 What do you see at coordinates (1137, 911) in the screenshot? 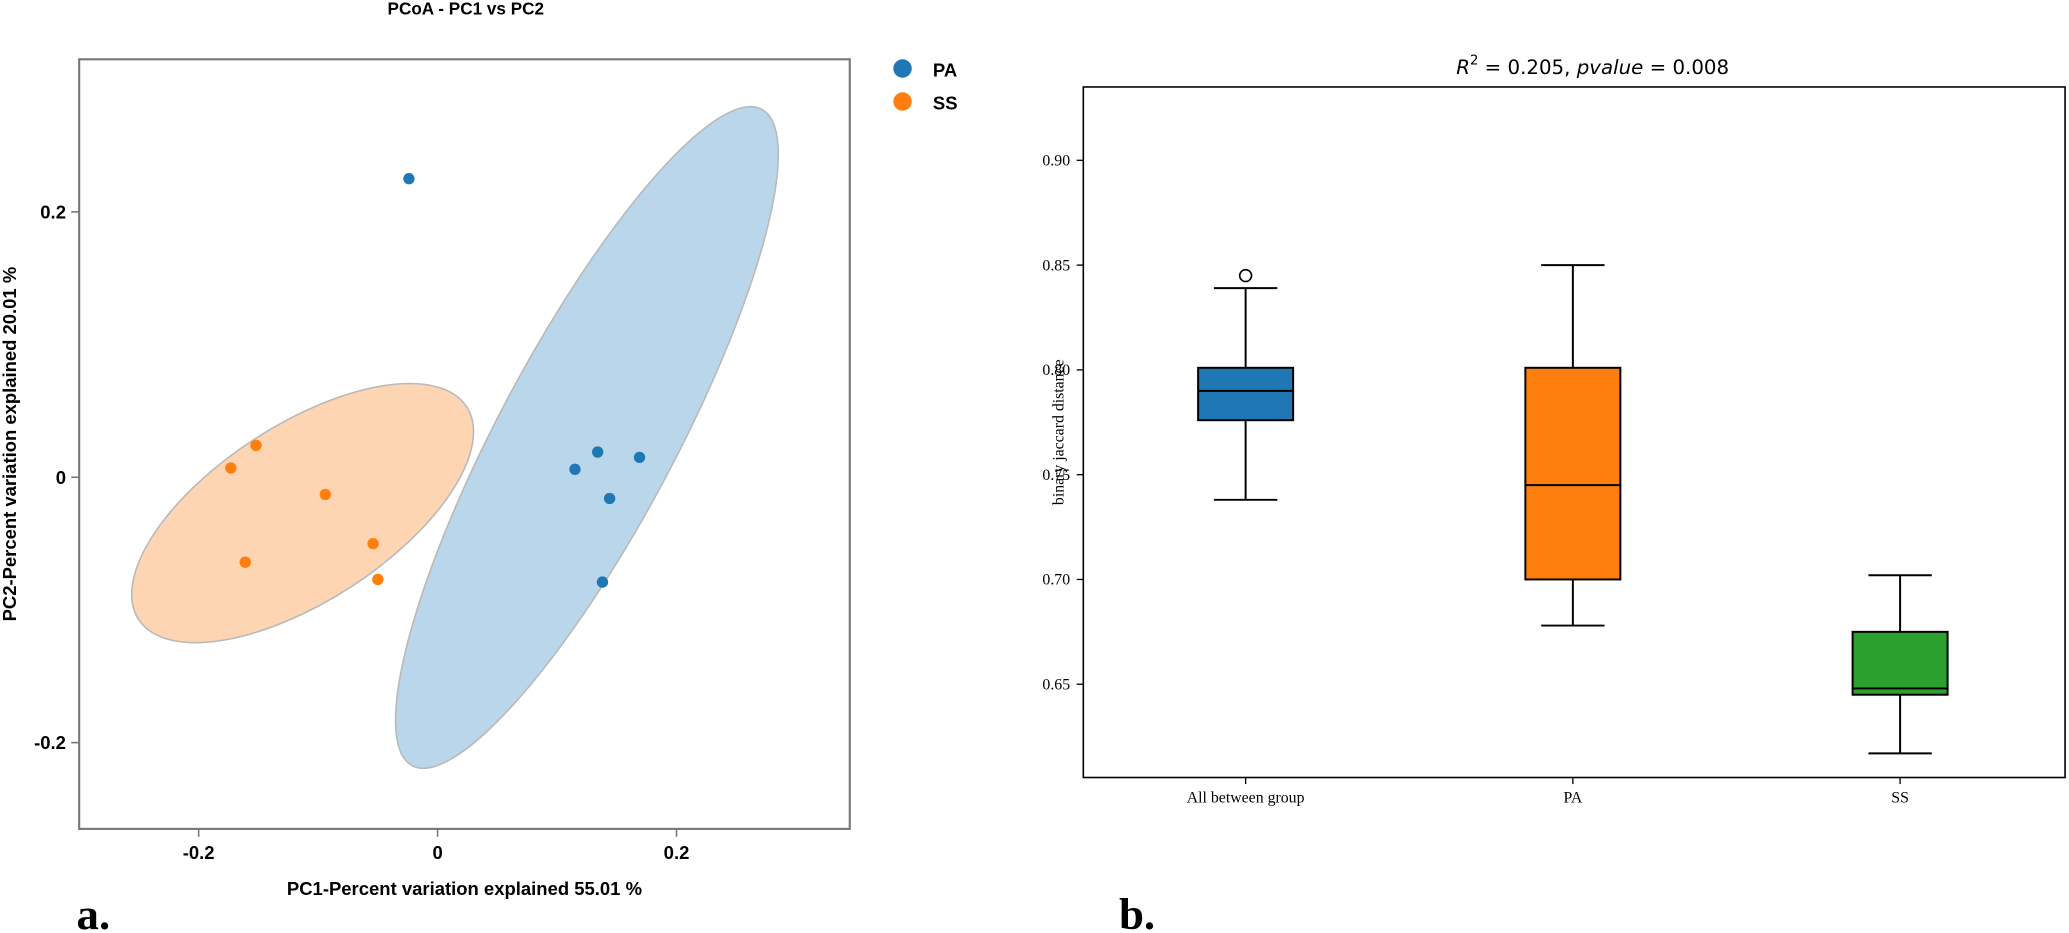
I see `panel-label-b: b.` at bounding box center [1137, 911].